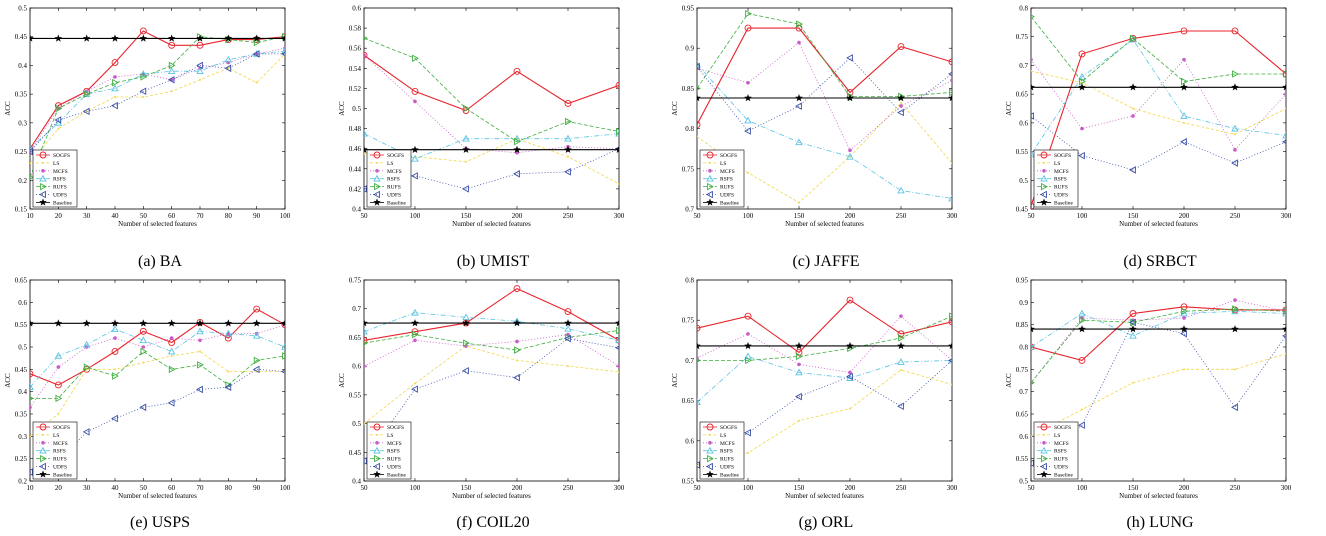  I want to click on panel-caption: (d) SRBCT, so click(1160, 261).